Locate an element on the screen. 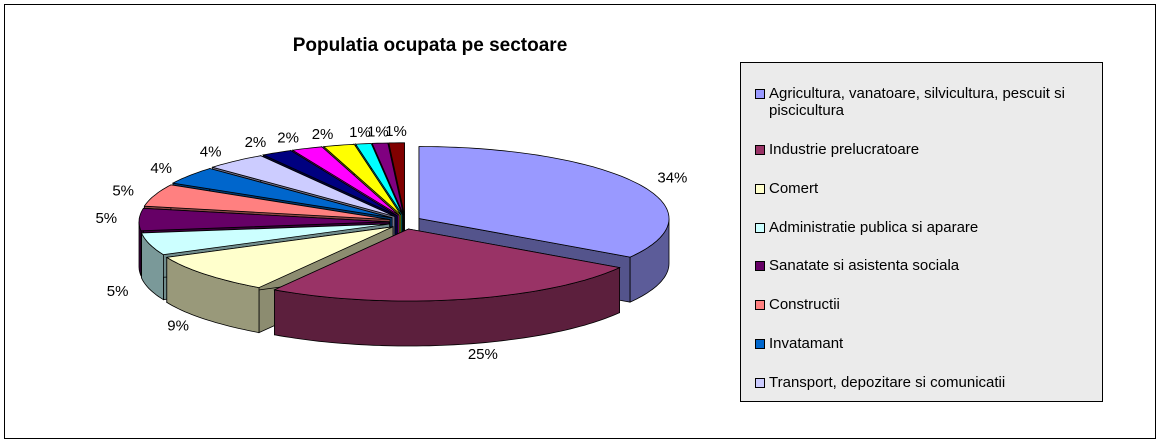 The image size is (1161, 444). legend-item: Constructii is located at coordinates (925, 304).